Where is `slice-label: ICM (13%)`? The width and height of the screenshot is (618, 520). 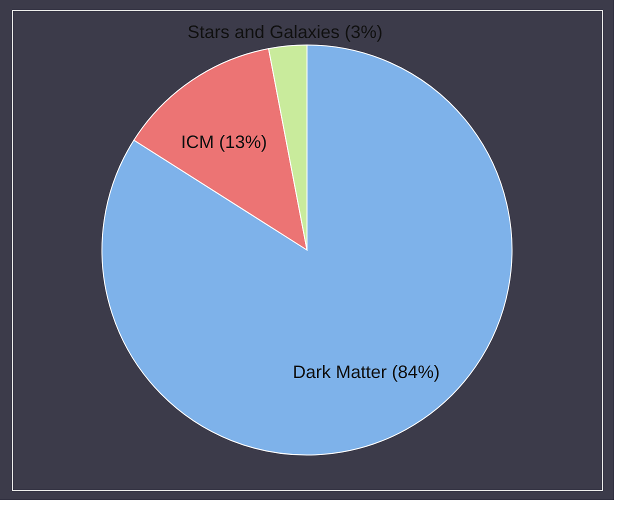 slice-label: ICM (13%) is located at coordinates (224, 142).